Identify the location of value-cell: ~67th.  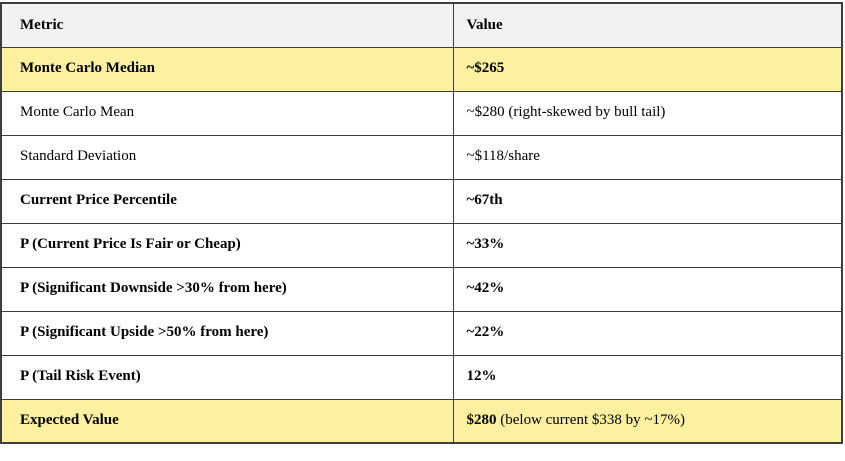
(647, 201).